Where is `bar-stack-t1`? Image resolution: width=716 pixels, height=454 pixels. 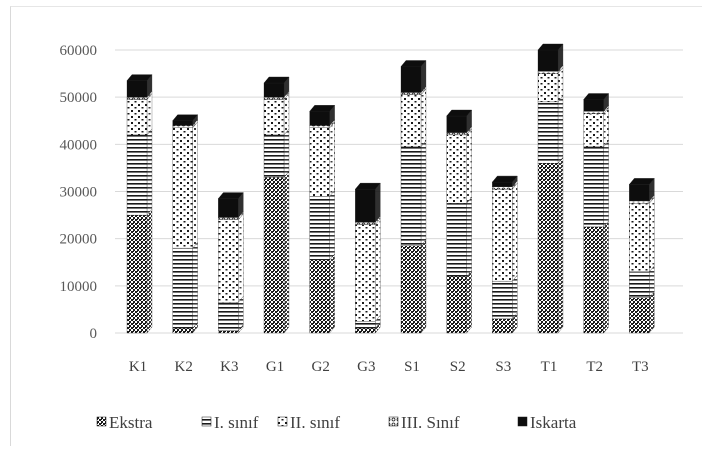
bar-stack-t1 is located at coordinates (550, 188).